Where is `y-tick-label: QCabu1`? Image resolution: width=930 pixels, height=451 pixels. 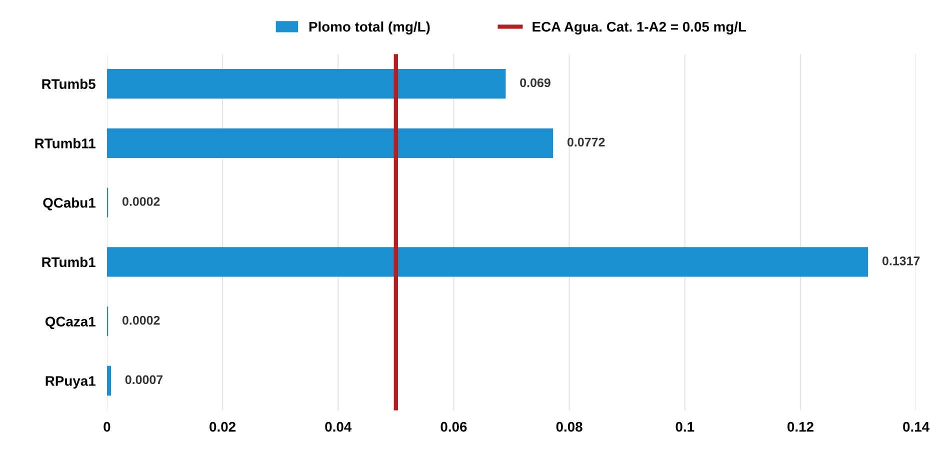 y-tick-label: QCabu1 is located at coordinates (69, 204).